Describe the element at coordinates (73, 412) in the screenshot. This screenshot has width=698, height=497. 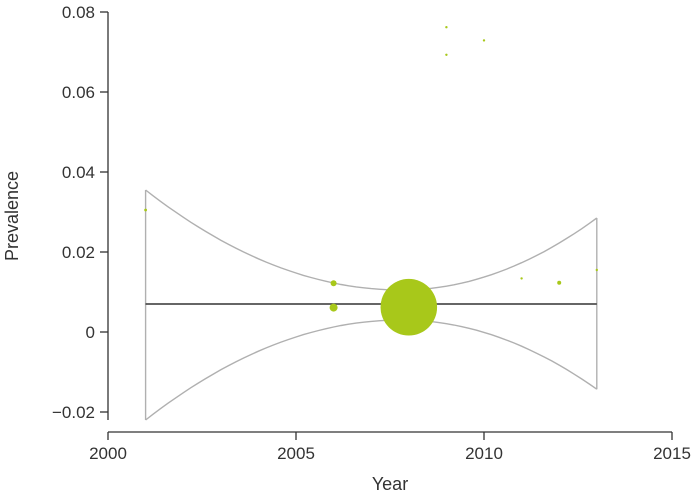
I see `y-tick-label: −0.02` at that location.